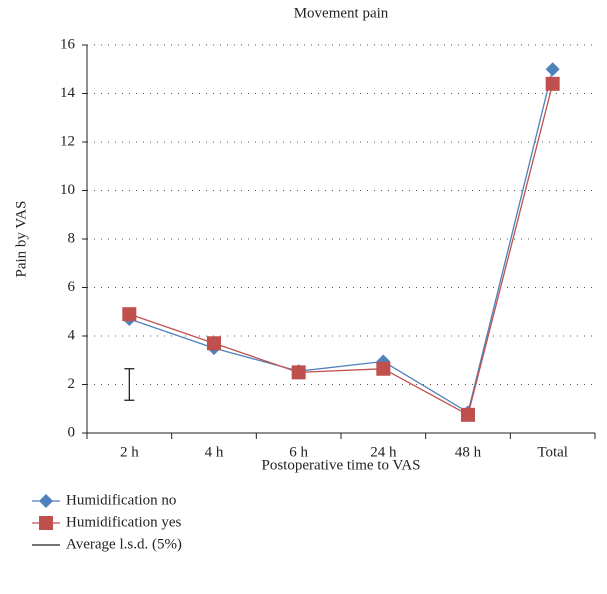  What do you see at coordinates (298, 452) in the screenshot?
I see `x-tick-label: 6 h` at bounding box center [298, 452].